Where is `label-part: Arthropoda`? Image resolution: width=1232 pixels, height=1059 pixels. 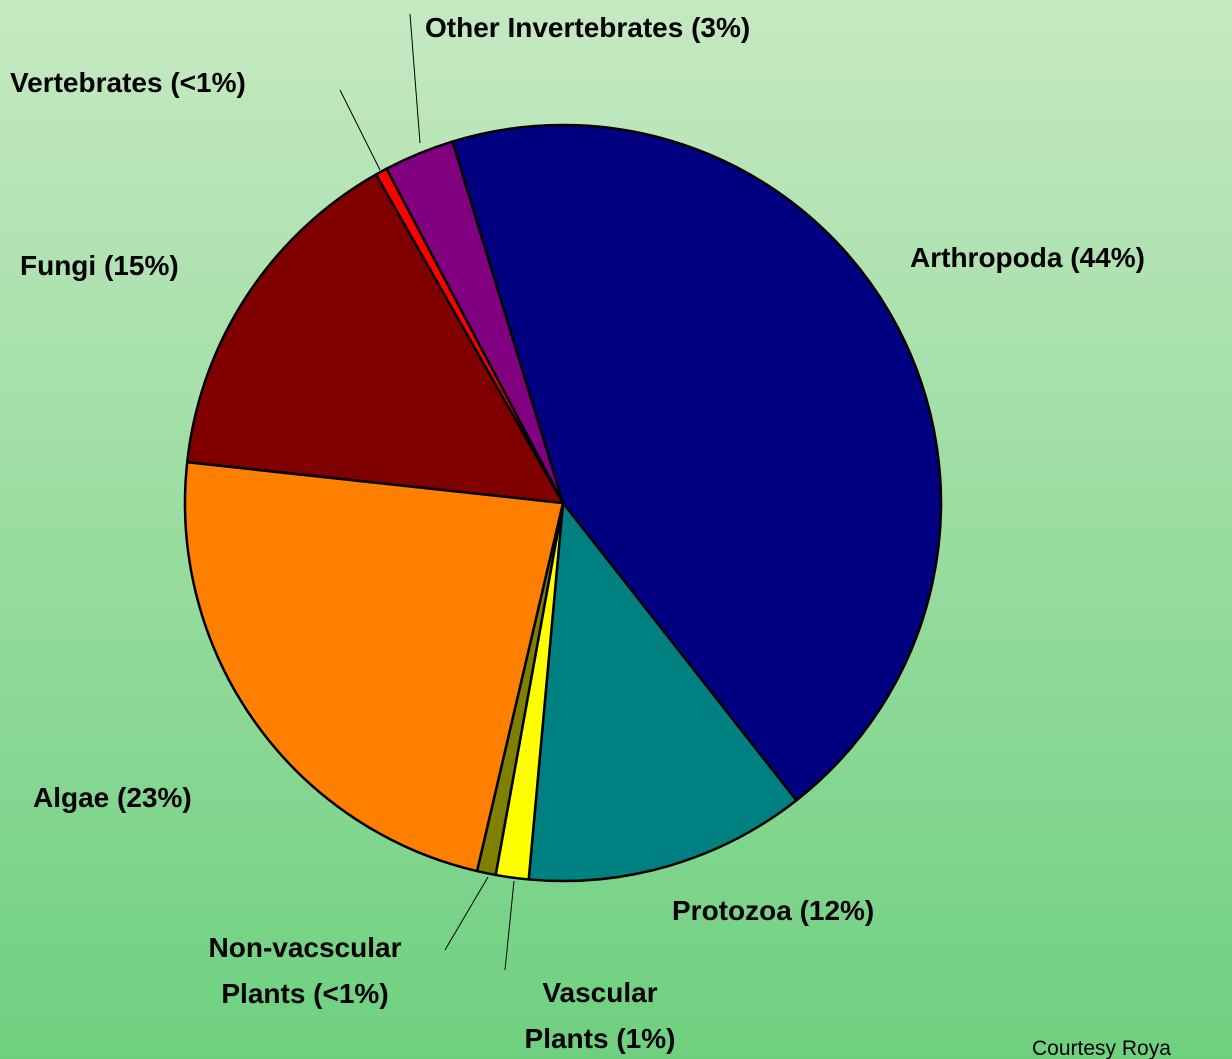 label-part: Arthropoda is located at coordinates (986, 257).